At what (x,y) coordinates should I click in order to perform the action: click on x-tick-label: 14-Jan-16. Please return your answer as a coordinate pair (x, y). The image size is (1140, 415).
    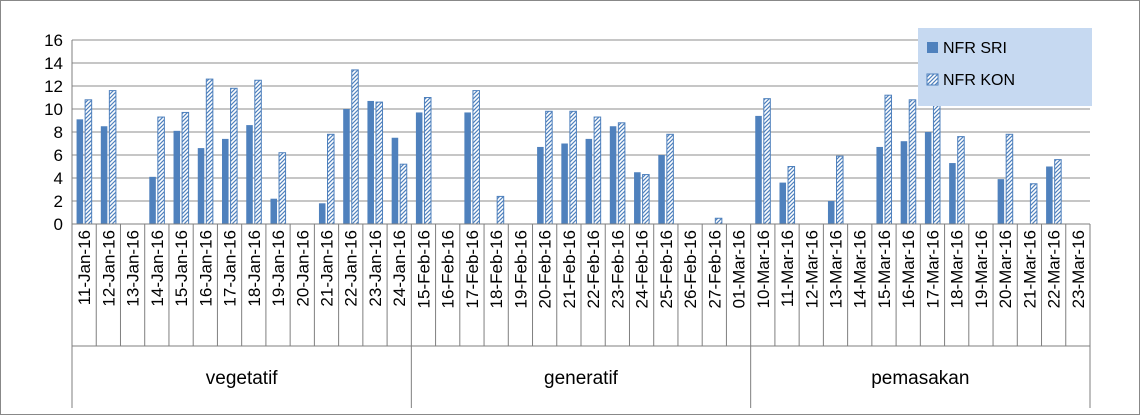
    Looking at the image, I should click on (157, 268).